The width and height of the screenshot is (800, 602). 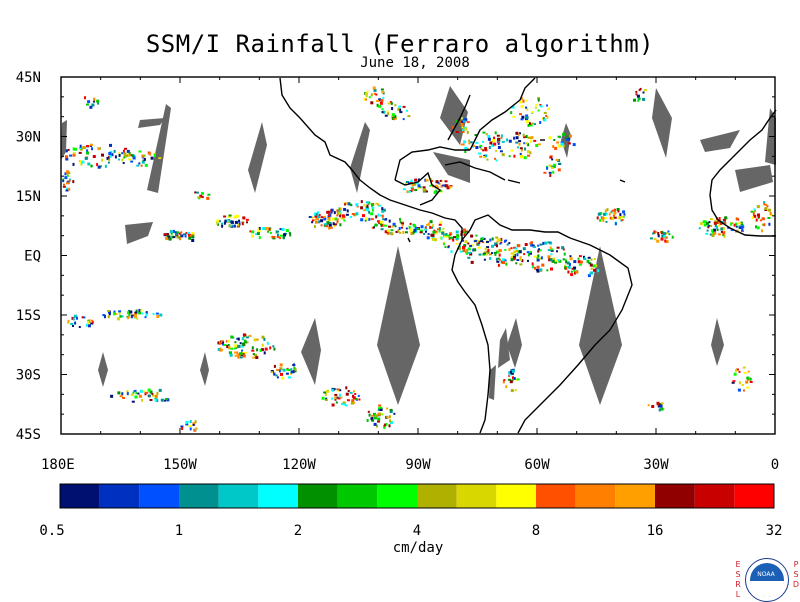 I want to click on colorbar-tick: 16, so click(x=655, y=531).